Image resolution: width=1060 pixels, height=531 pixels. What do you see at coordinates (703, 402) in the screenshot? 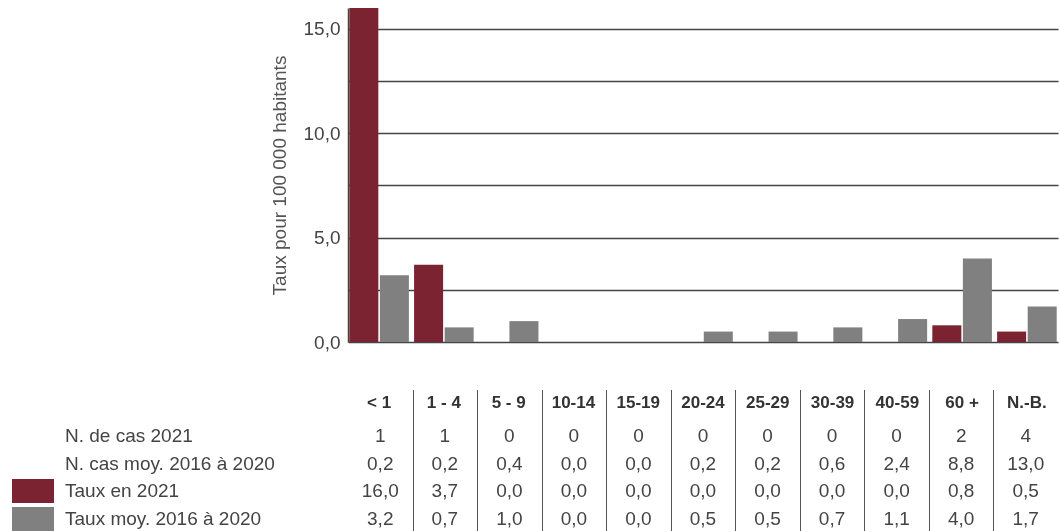
I see `x-tick-label: 20-24` at bounding box center [703, 402].